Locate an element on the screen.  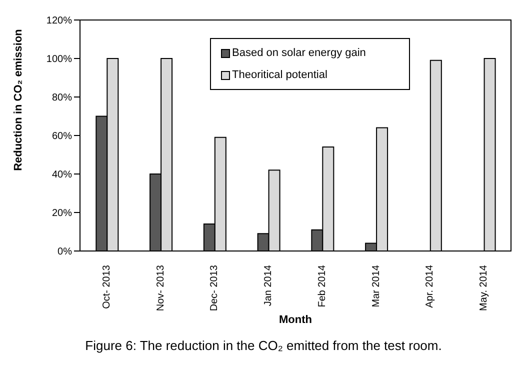
caption: Figure 6: The reduction in the CO₂ emitted from the test room. is located at coordinates (263, 345).